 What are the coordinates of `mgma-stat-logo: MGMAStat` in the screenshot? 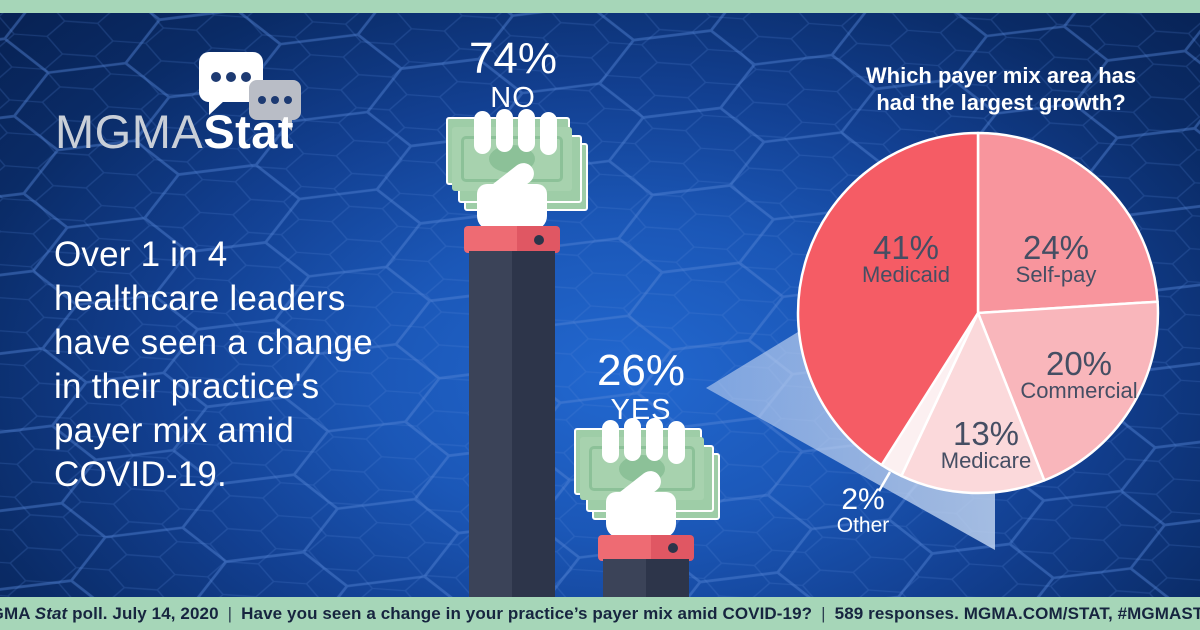 It's located at (215, 100).